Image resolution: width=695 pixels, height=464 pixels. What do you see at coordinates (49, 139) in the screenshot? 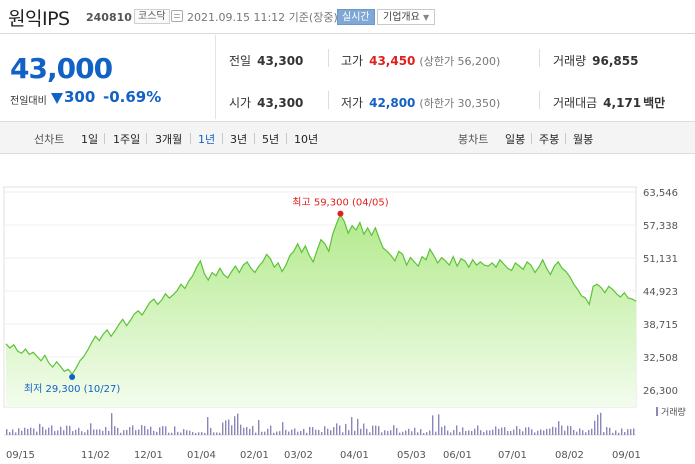
I see `line-chart-label: 선차트` at bounding box center [49, 139].